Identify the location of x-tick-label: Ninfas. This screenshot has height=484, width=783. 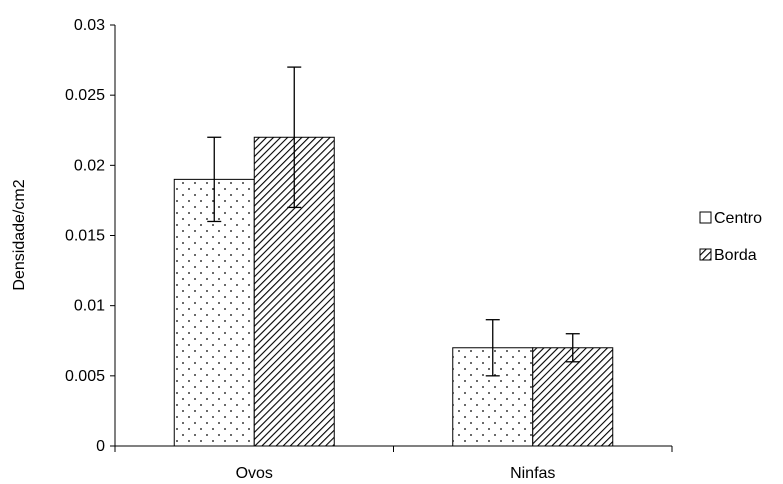
(532, 473).